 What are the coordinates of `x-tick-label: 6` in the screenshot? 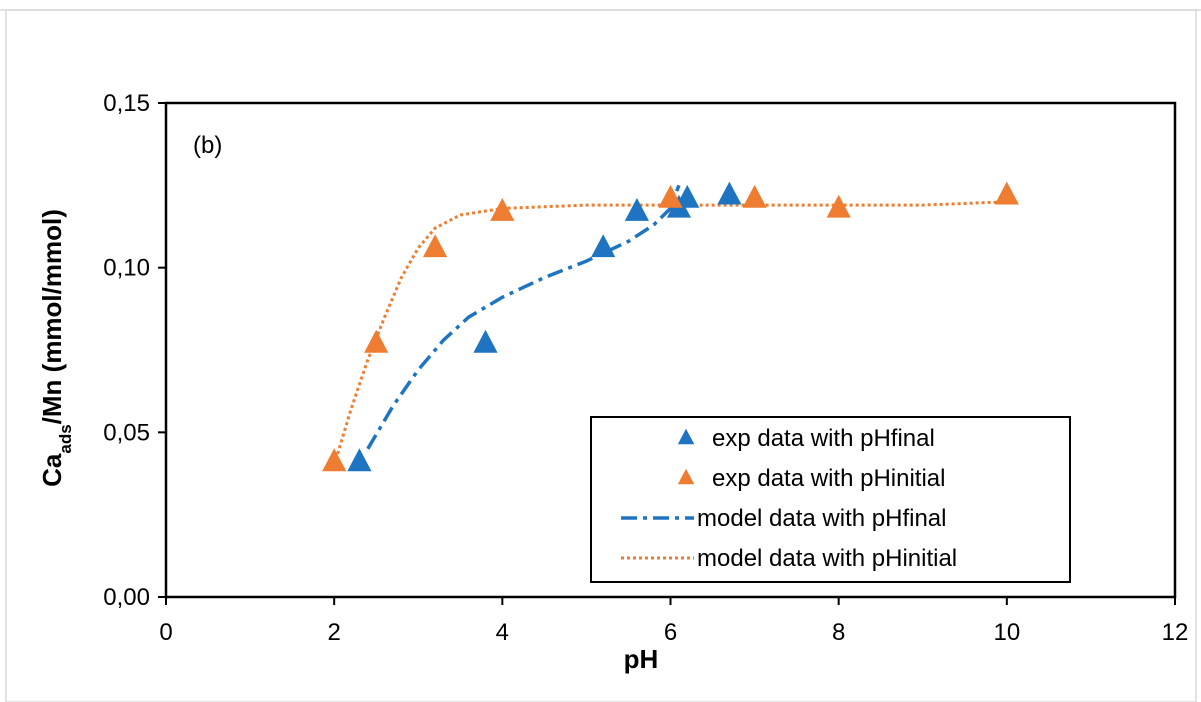 It's located at (670, 632).